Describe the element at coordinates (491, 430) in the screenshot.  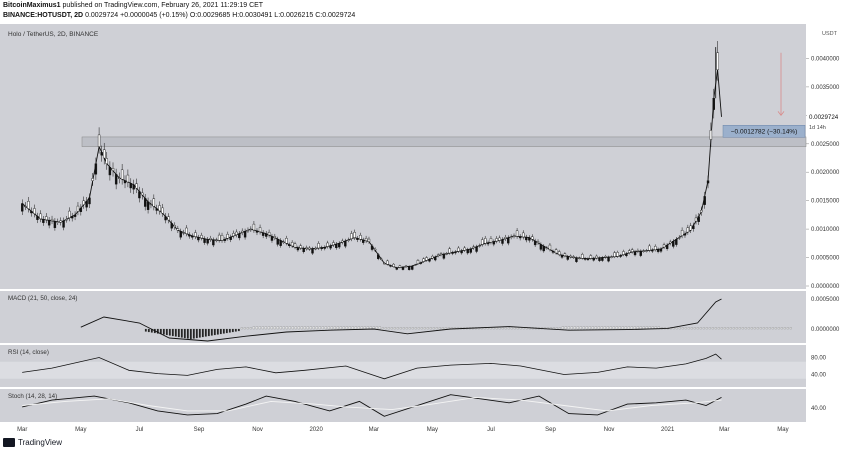
I see `time-tick-label: Jul` at that location.